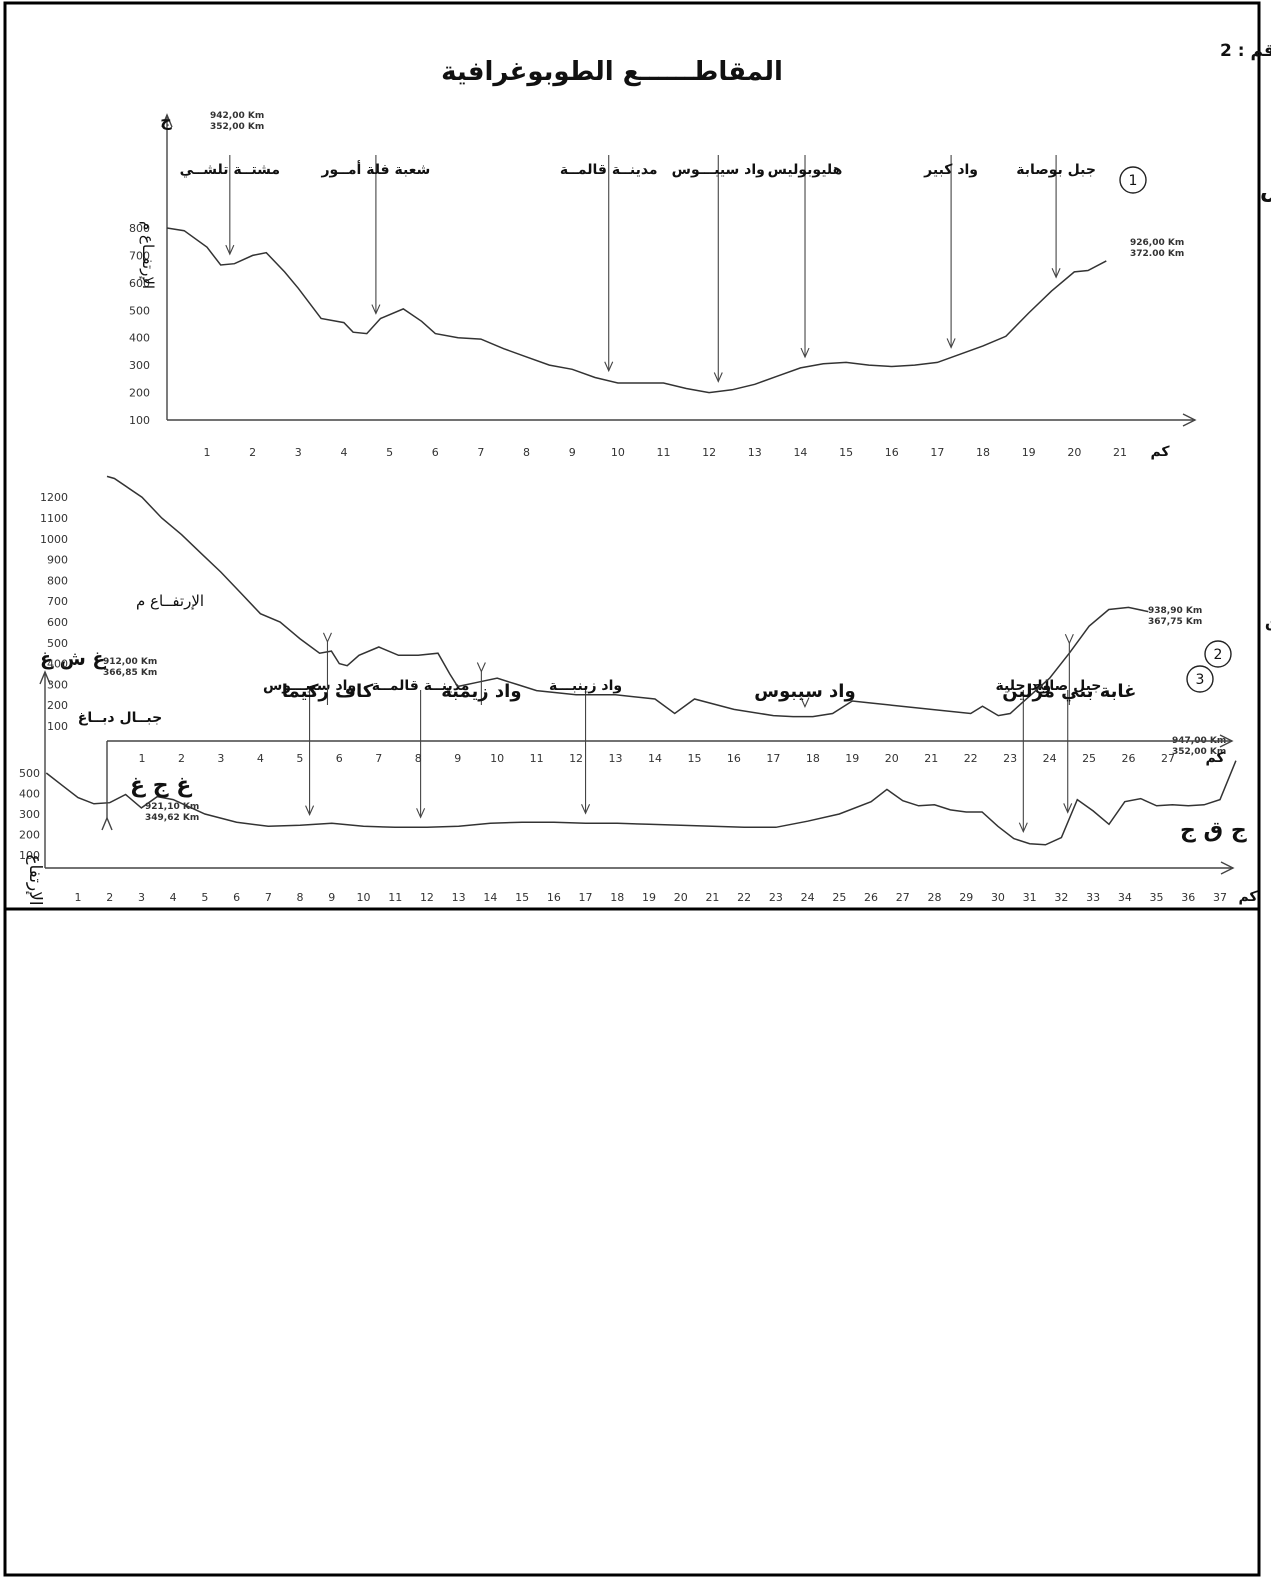 This screenshot has width=1271, height=1579. Describe the element at coordinates (649, 897) in the screenshot. I see `x-tick-label: 19` at that location.